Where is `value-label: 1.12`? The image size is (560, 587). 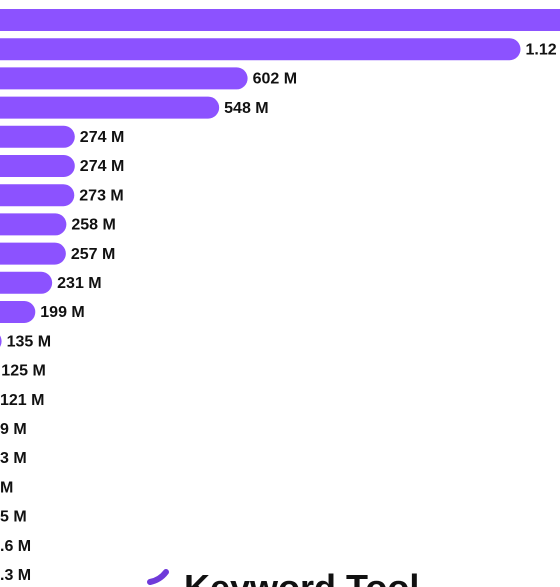 value-label: 1.12 is located at coordinates (540, 49).